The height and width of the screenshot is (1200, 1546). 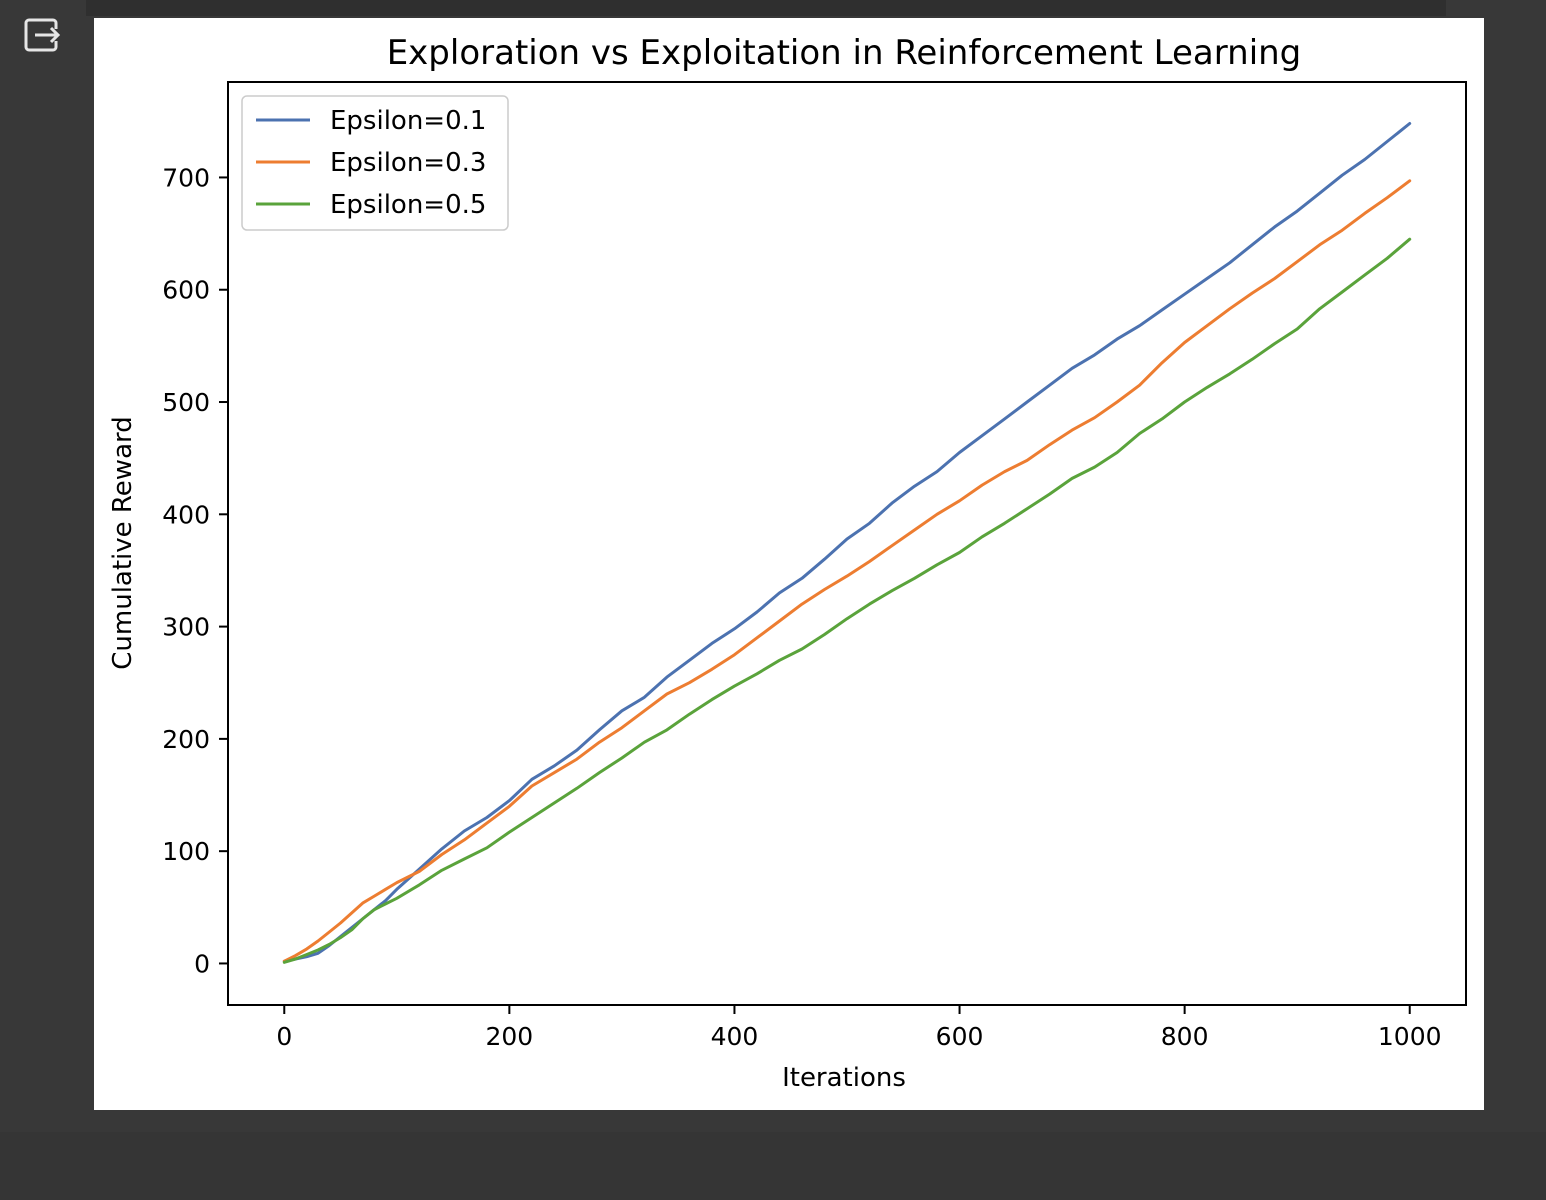 What do you see at coordinates (408, 163) in the screenshot?
I see `legend-label-1: Epsilon=0.3` at bounding box center [408, 163].